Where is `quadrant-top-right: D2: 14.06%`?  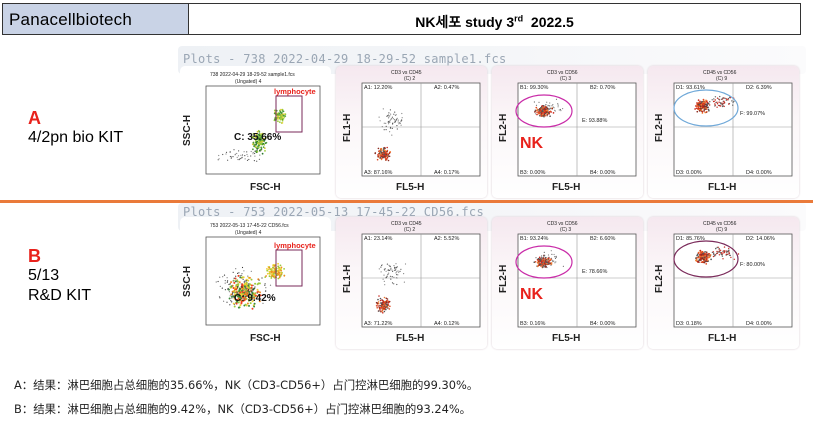
quadrant-top-right: D2: 14.06% is located at coordinates (760, 239).